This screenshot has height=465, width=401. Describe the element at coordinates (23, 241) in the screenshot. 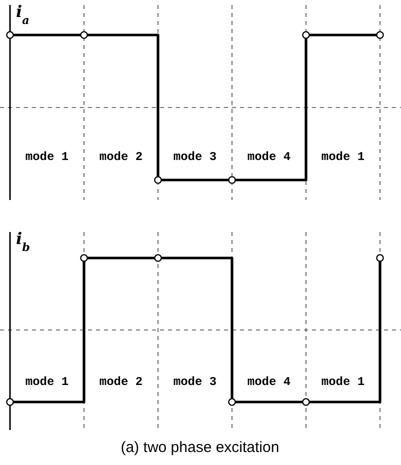

I see `y-axis-title: i$_{b}$` at that location.